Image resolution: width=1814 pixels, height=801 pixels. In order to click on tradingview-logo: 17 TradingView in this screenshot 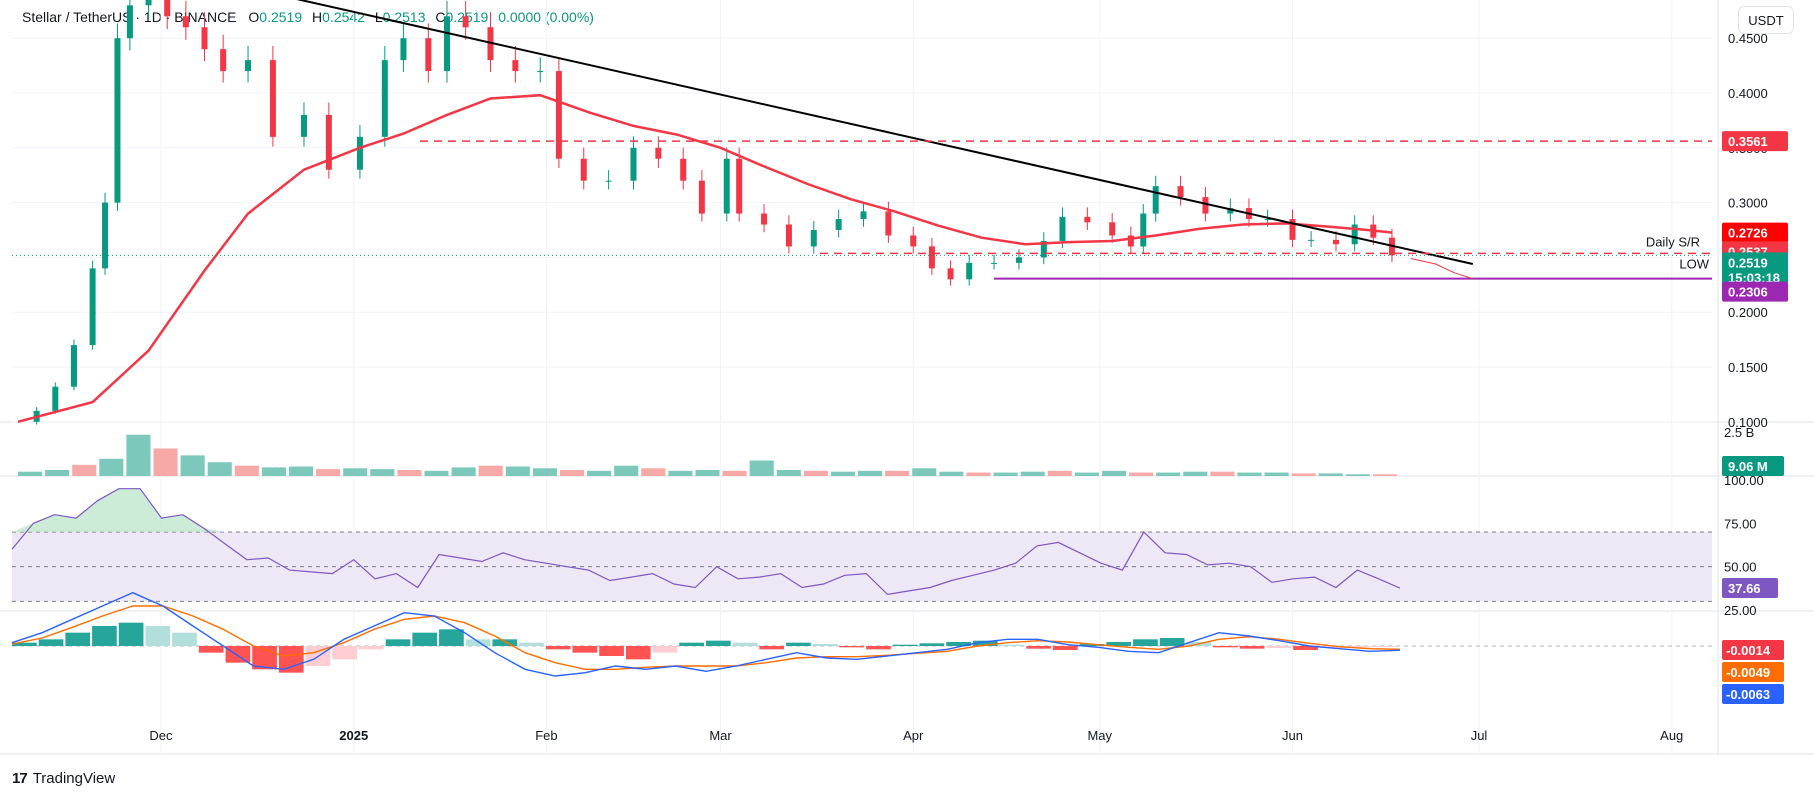, I will do `click(63, 778)`.